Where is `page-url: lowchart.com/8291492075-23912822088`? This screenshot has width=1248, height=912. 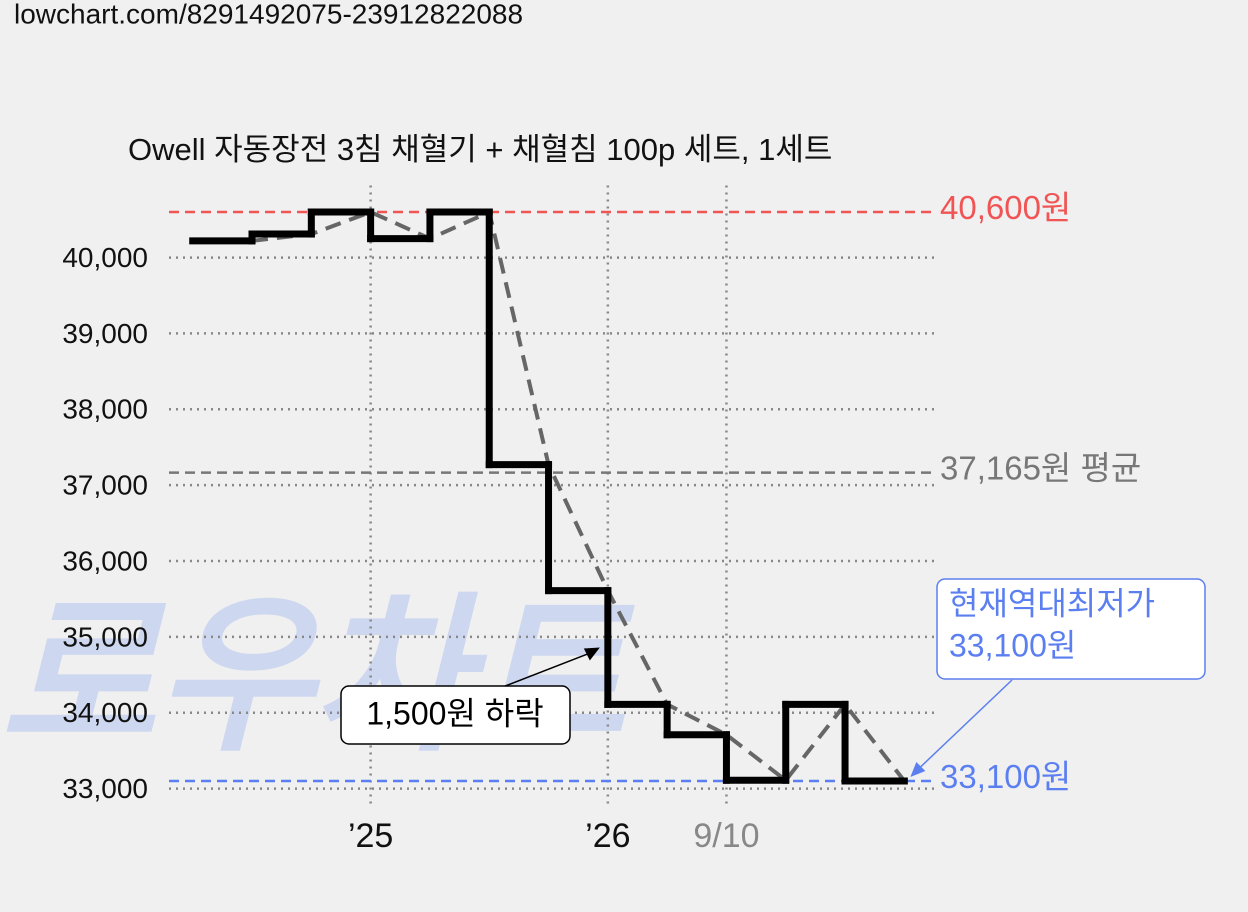
page-url: lowchart.com/8291492075-23912822088 is located at coordinates (268, 14).